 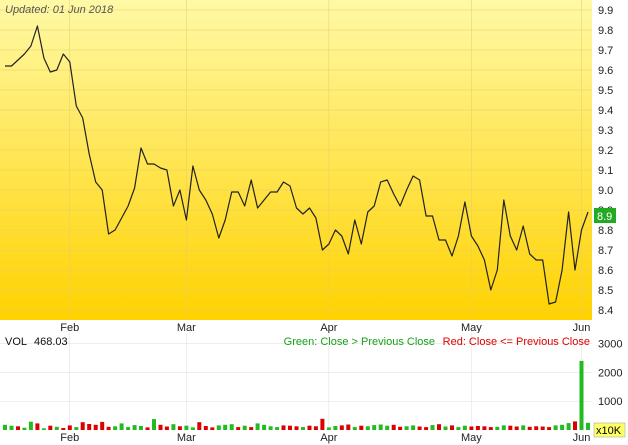 I want to click on price-tick-label: 8.6, so click(x=605, y=271).